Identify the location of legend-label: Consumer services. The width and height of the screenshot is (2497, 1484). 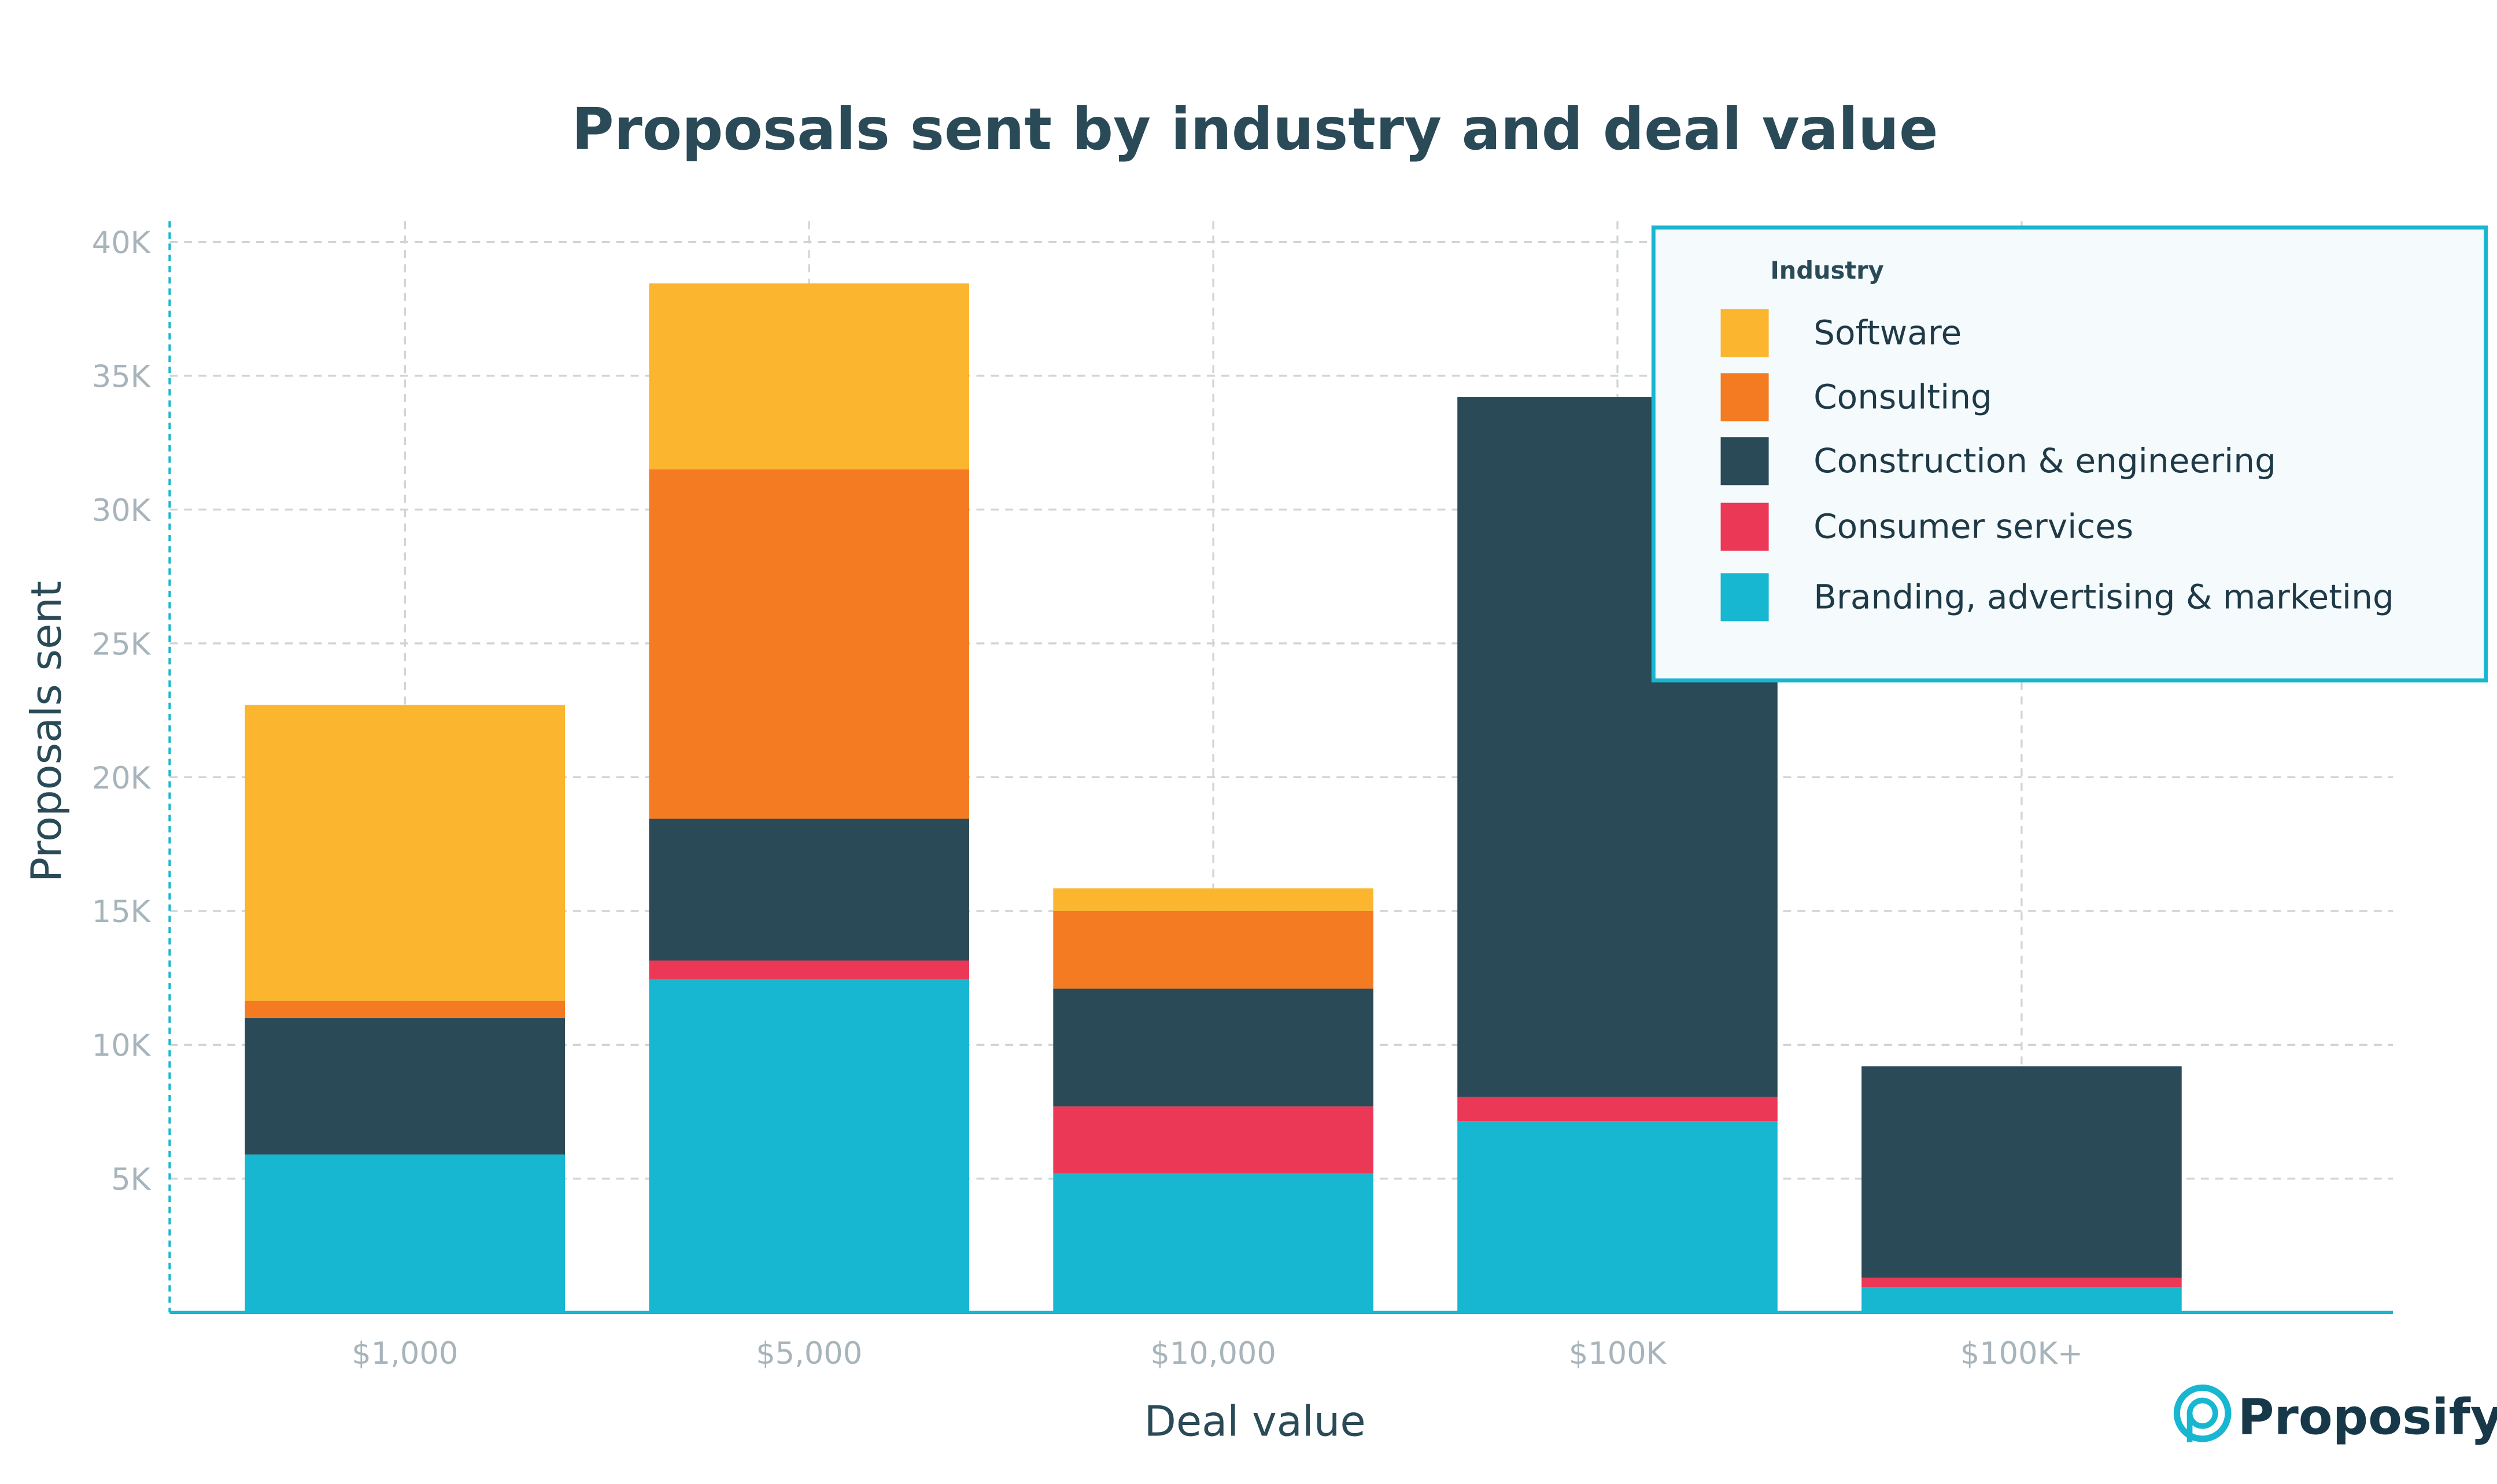
(1973, 526).